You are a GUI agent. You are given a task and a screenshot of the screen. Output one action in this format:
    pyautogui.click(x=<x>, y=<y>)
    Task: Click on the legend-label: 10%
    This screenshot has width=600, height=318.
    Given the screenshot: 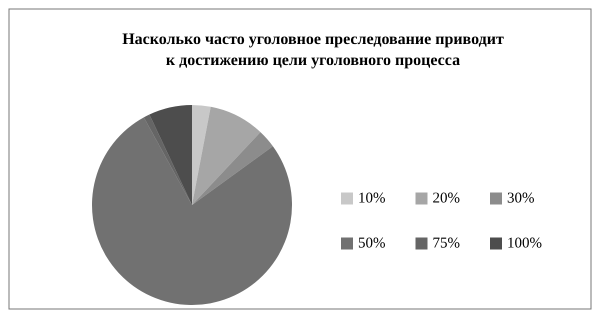 What is the action you would take?
    pyautogui.click(x=372, y=198)
    